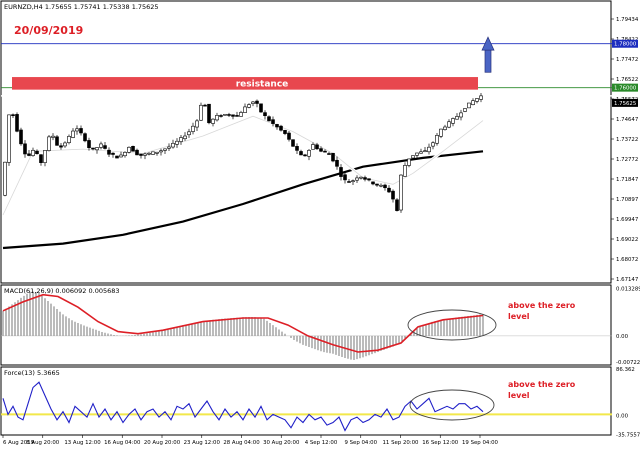  I want to click on price-tick-label: 1.69022, so click(627, 240).